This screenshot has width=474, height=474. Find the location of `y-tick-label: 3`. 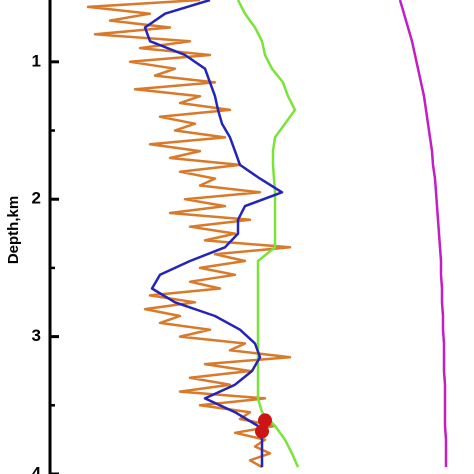

y-tick-label: 3 is located at coordinates (36, 335).